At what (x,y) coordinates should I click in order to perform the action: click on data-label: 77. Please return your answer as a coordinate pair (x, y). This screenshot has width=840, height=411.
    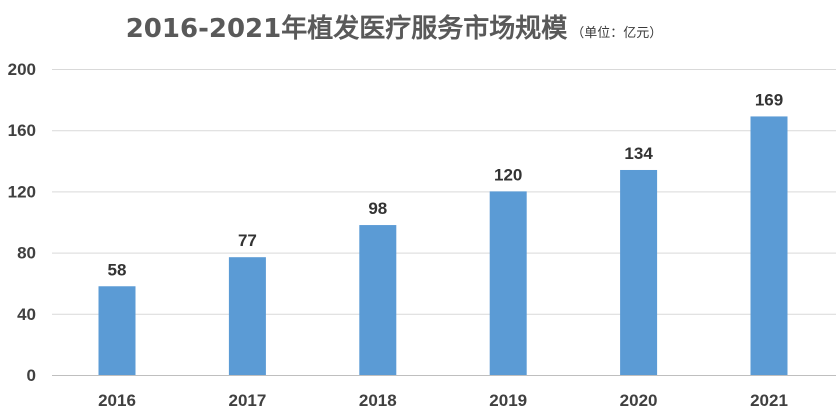
    Looking at the image, I should click on (247, 240).